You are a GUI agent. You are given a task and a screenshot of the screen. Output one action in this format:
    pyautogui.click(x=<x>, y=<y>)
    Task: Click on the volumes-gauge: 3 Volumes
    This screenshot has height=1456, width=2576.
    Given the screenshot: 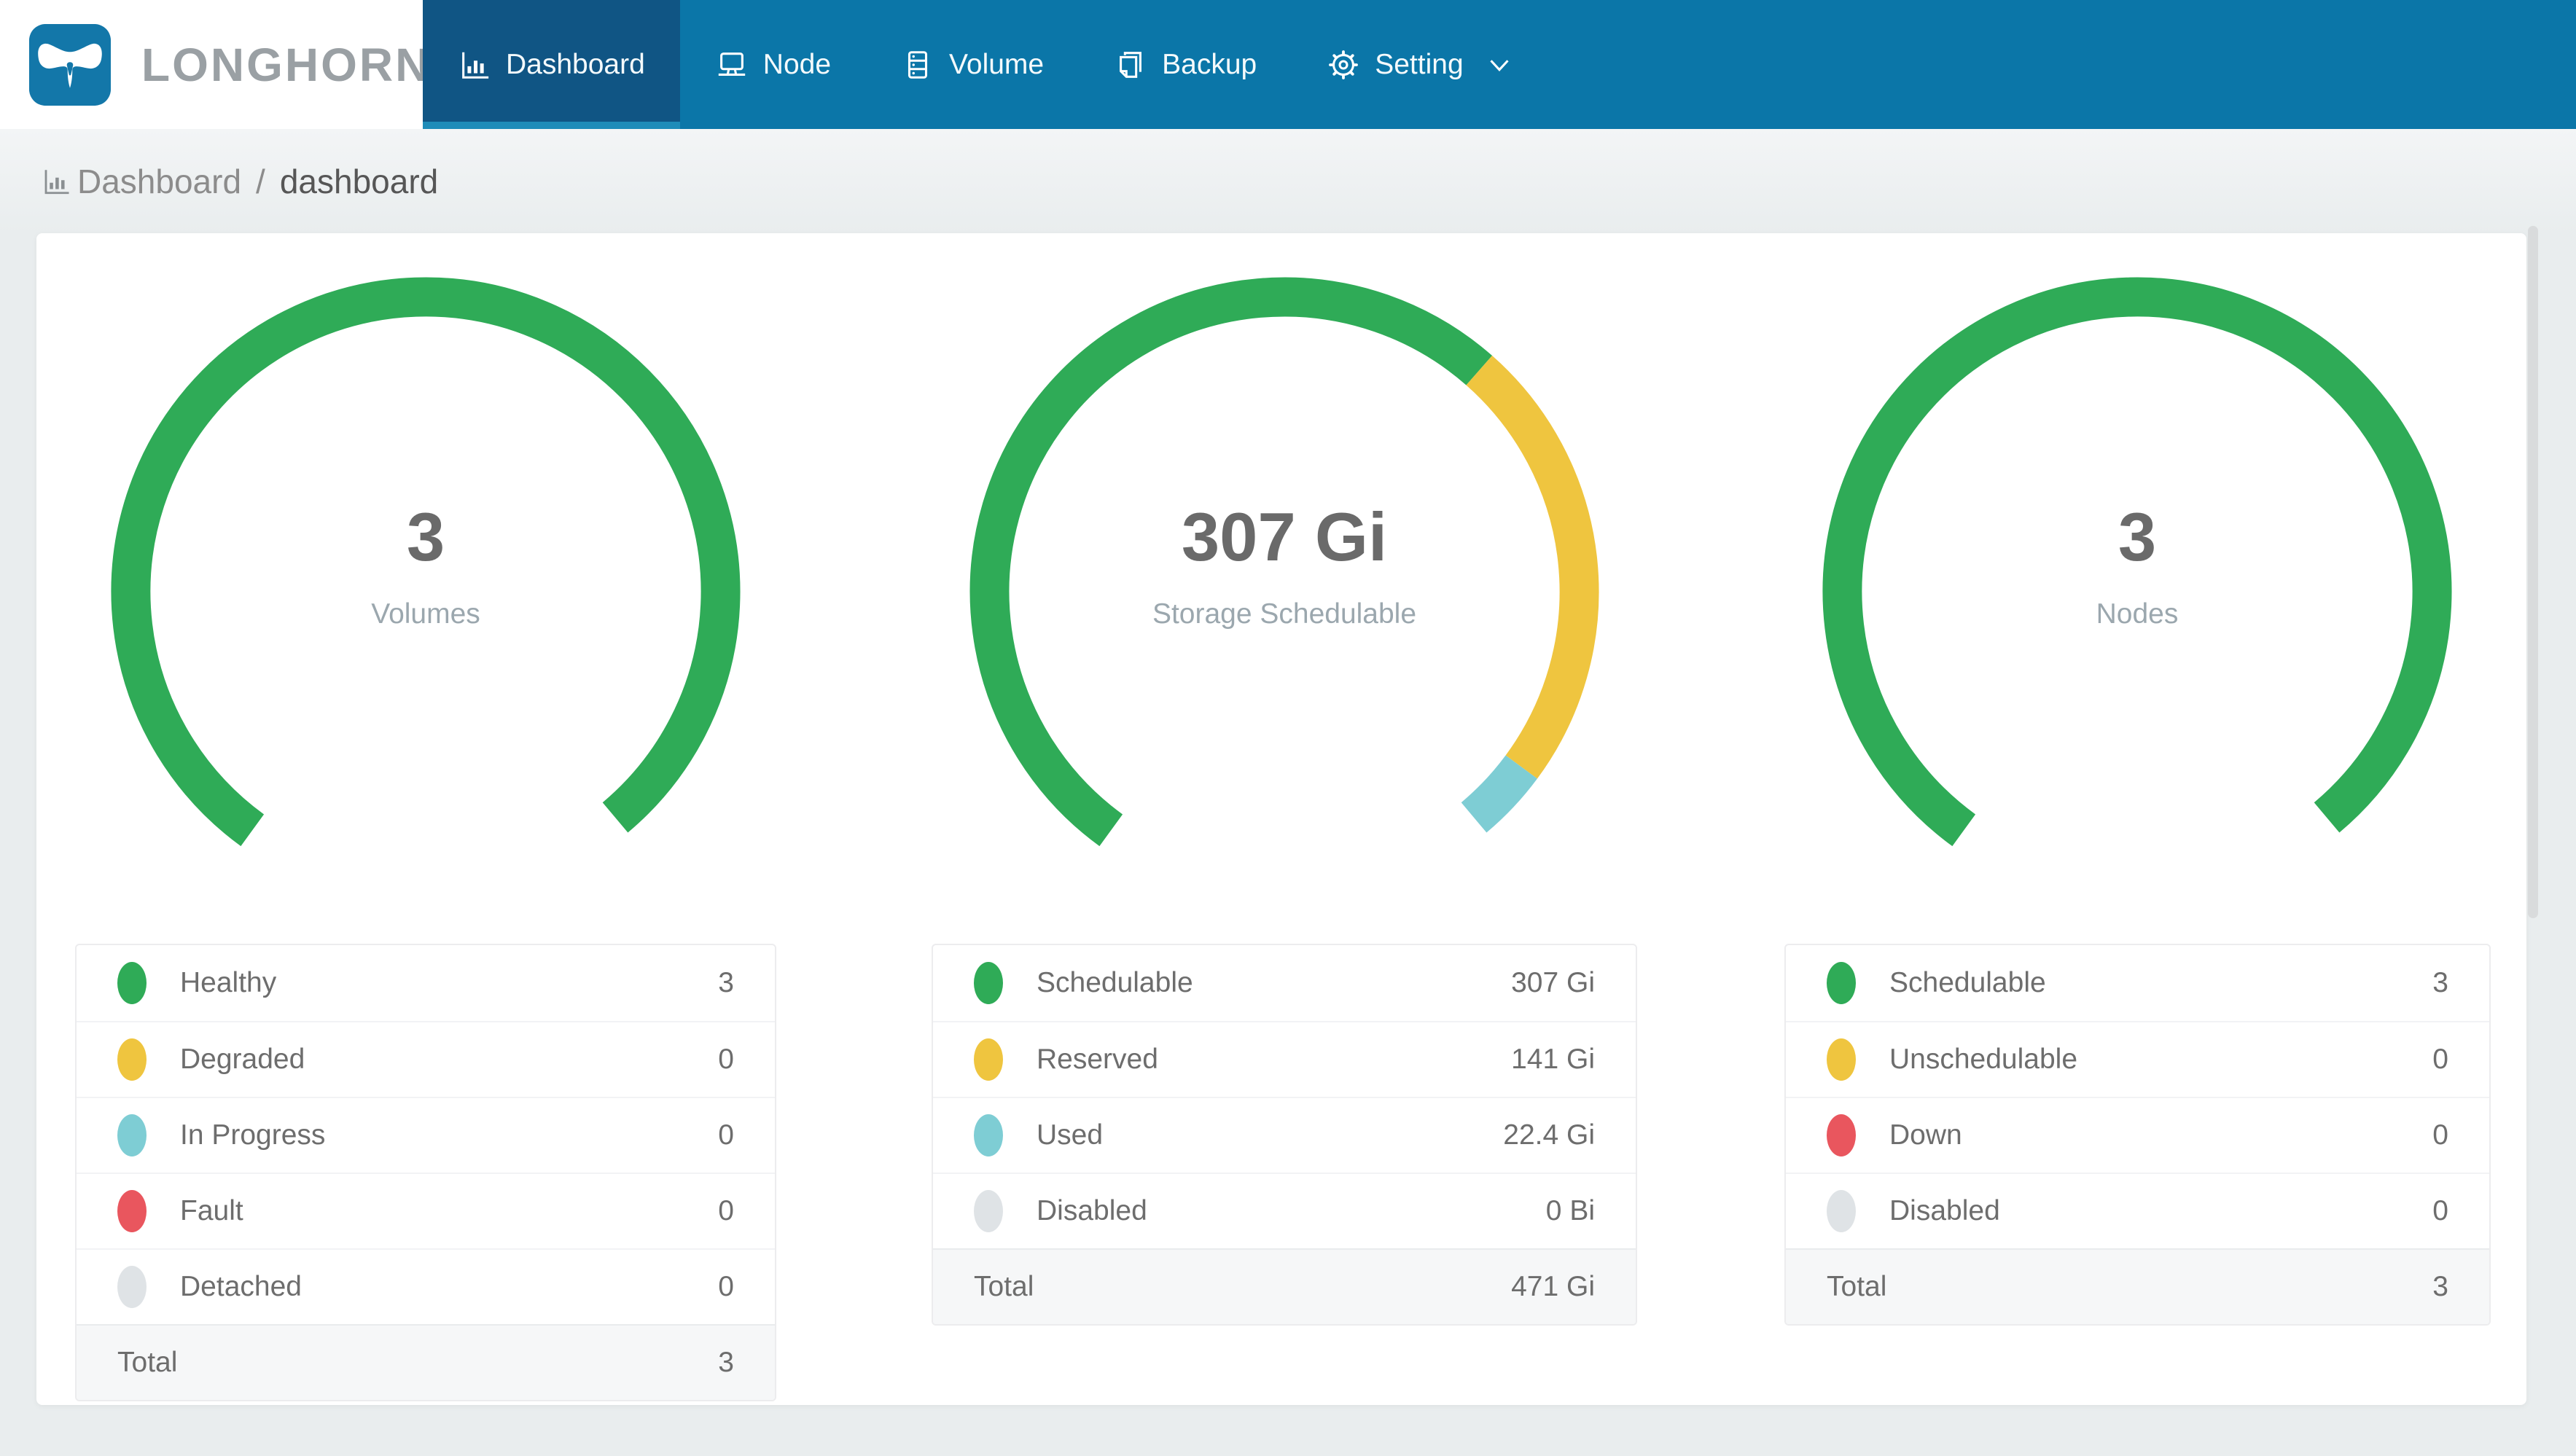 What is the action you would take?
    pyautogui.click(x=426, y=592)
    